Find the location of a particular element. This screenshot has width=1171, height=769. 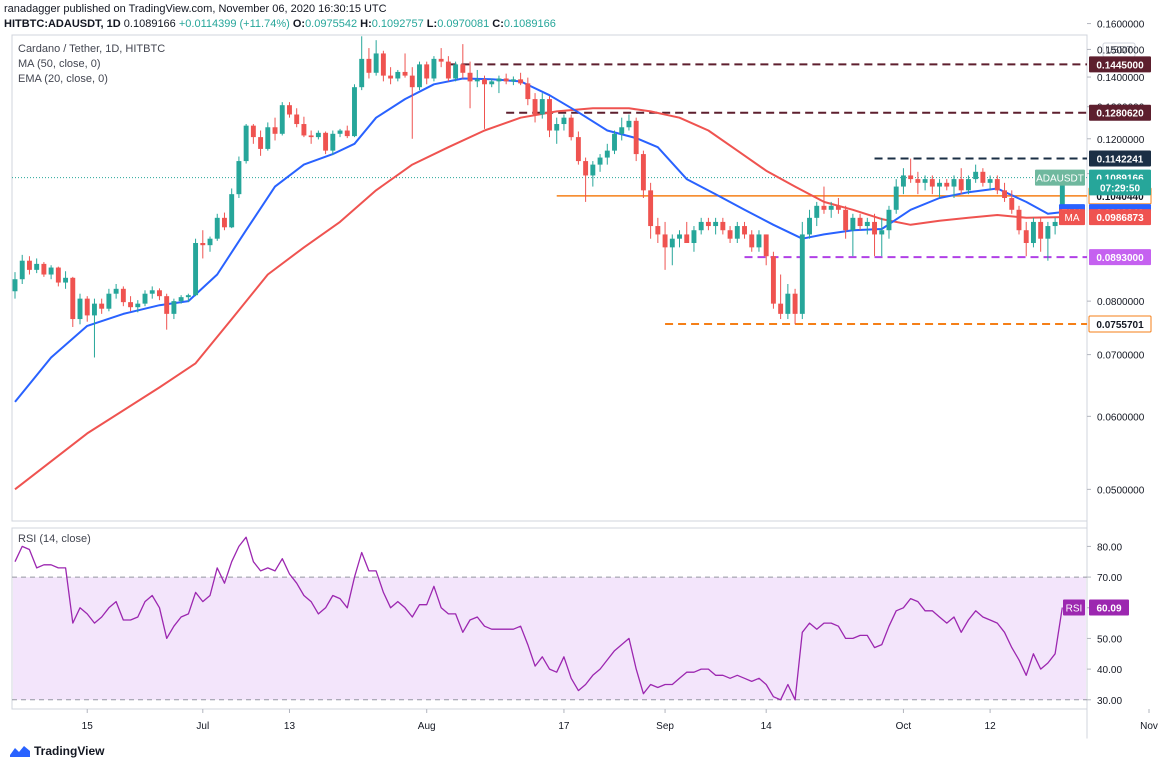

series-value-label: 0.0986873 is located at coordinates (1120, 218).